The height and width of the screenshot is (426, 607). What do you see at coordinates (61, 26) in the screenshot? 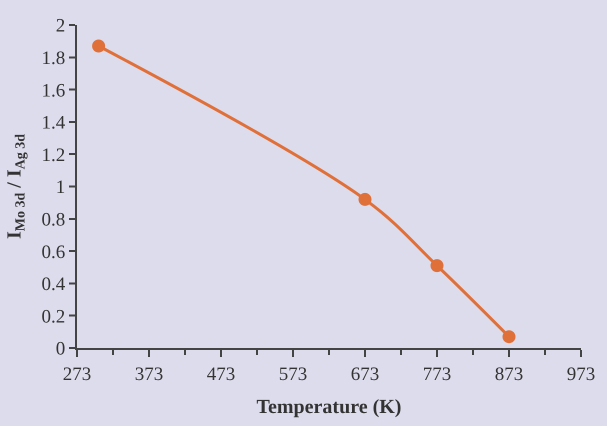
I see `y-tick-label: 2` at bounding box center [61, 26].